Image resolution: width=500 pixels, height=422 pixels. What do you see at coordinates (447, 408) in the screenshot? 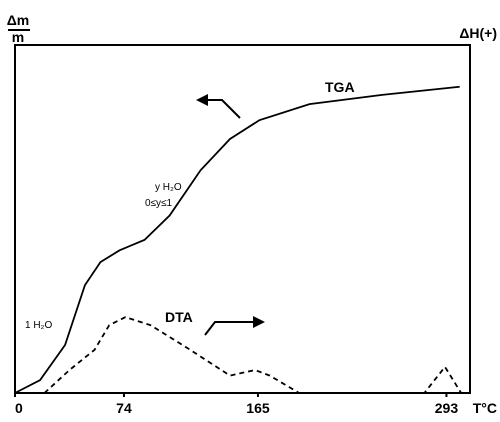
I see `x-tick-label: 293` at bounding box center [447, 408].